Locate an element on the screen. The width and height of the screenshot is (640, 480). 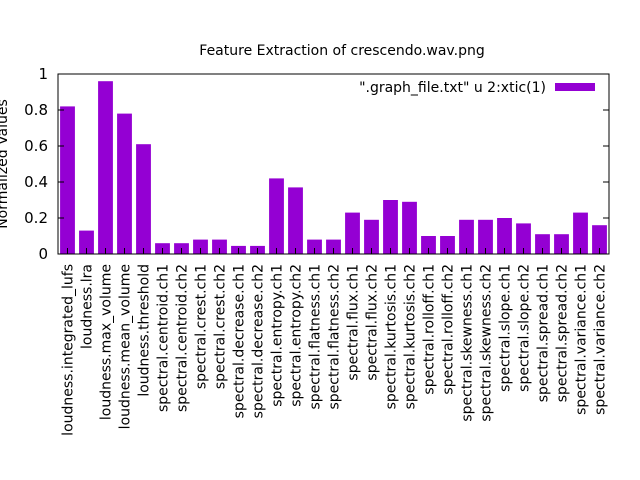
x-tick-label: spectral.flux.ch2 is located at coordinates (373, 322).